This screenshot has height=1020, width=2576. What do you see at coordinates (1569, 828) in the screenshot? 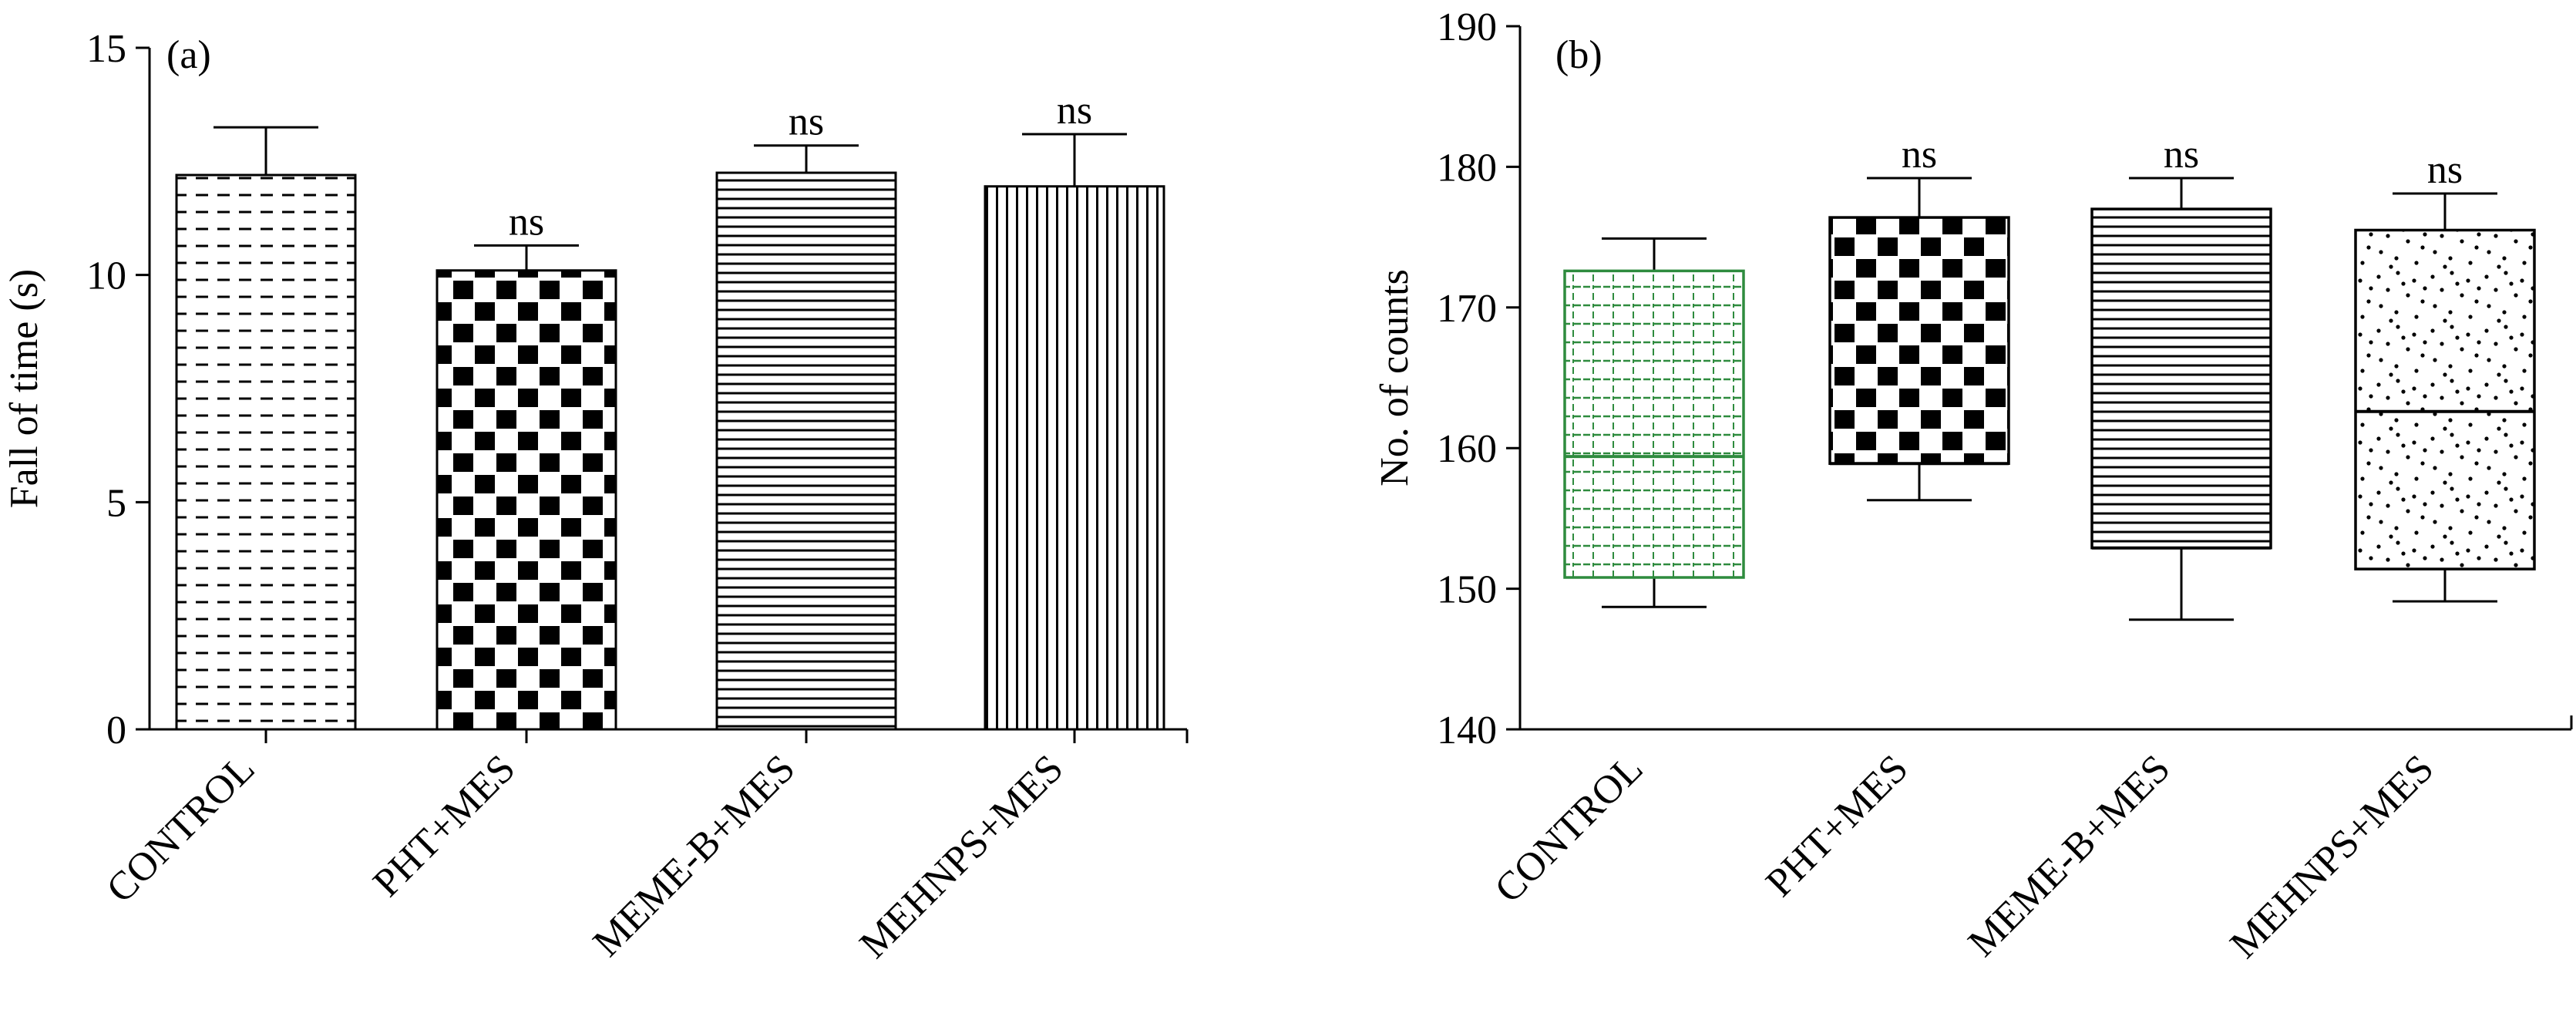
I see `category-label-b: CONTROL` at bounding box center [1569, 828].